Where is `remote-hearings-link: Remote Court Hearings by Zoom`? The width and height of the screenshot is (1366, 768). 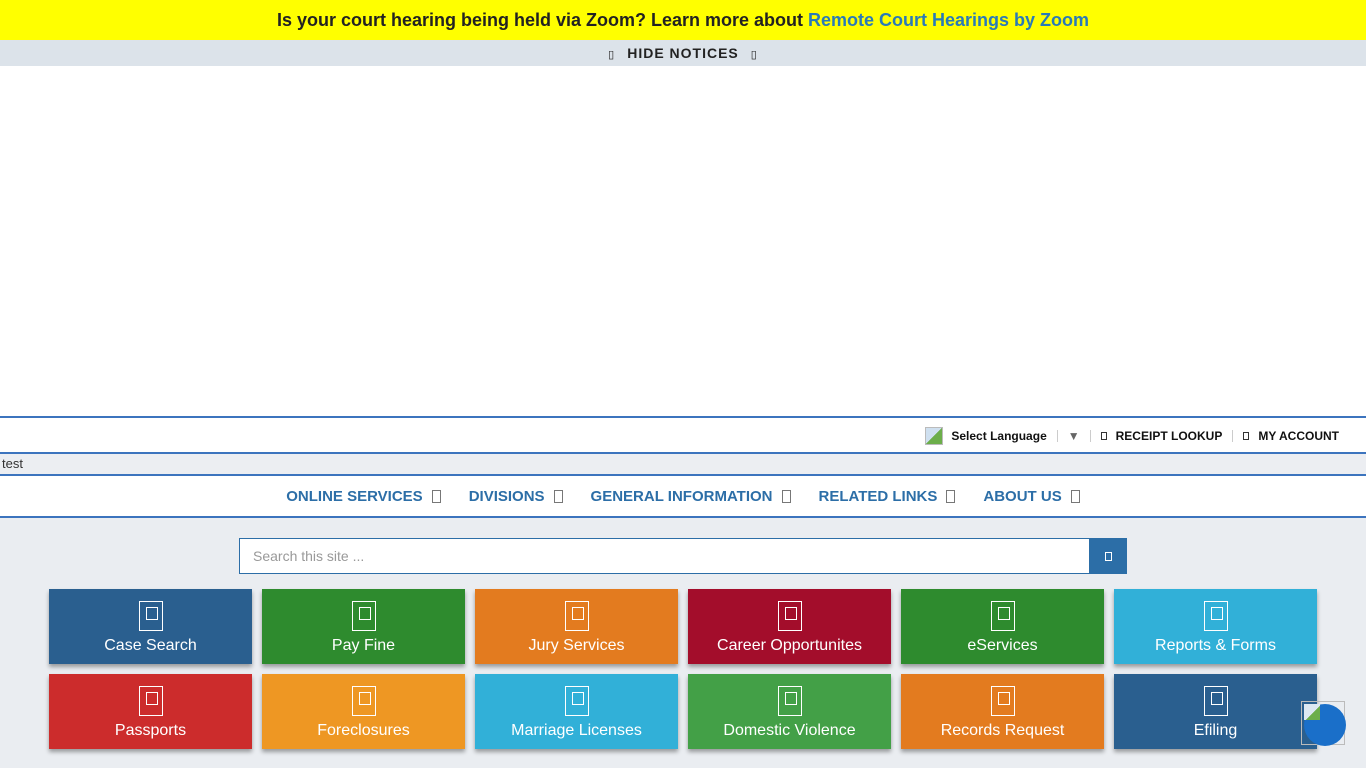 remote-hearings-link: Remote Court Hearings by Zoom is located at coordinates (949, 20).